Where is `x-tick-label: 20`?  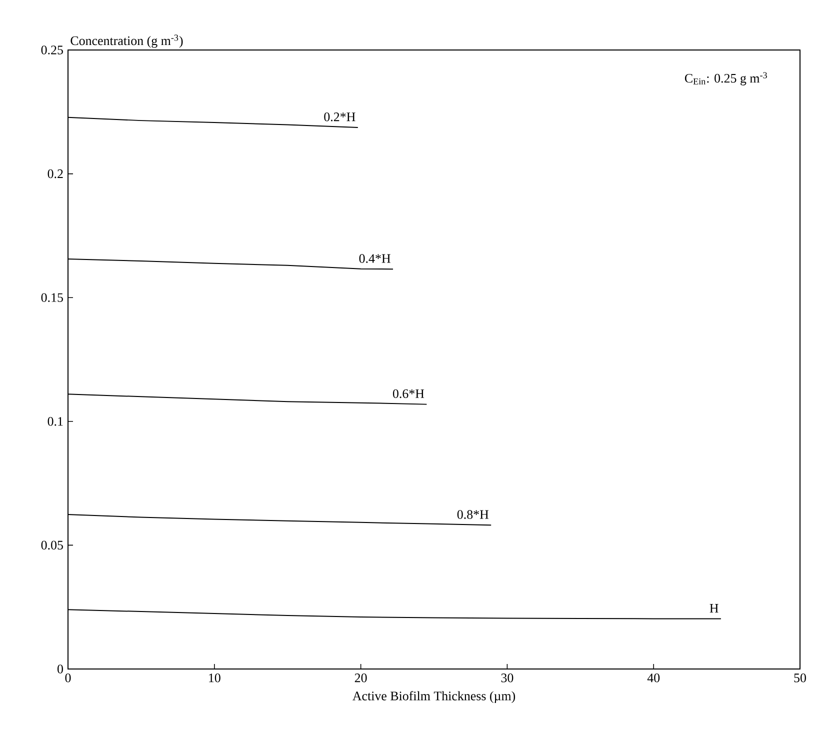 x-tick-label: 20 is located at coordinates (360, 678).